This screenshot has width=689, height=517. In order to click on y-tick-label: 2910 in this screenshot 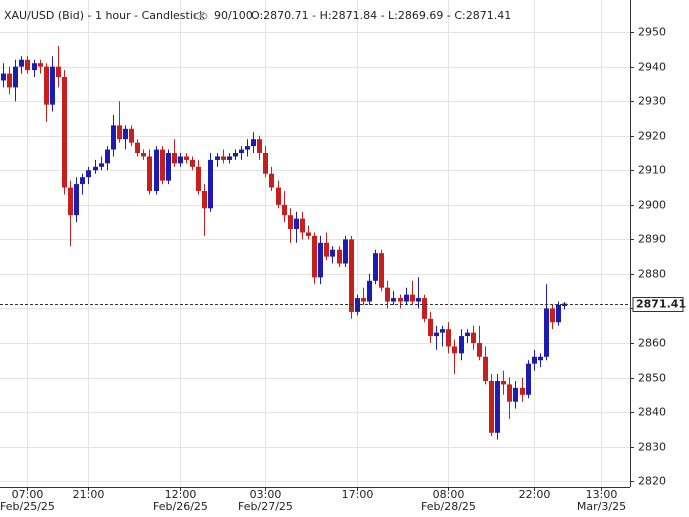, I will do `click(652, 170)`.